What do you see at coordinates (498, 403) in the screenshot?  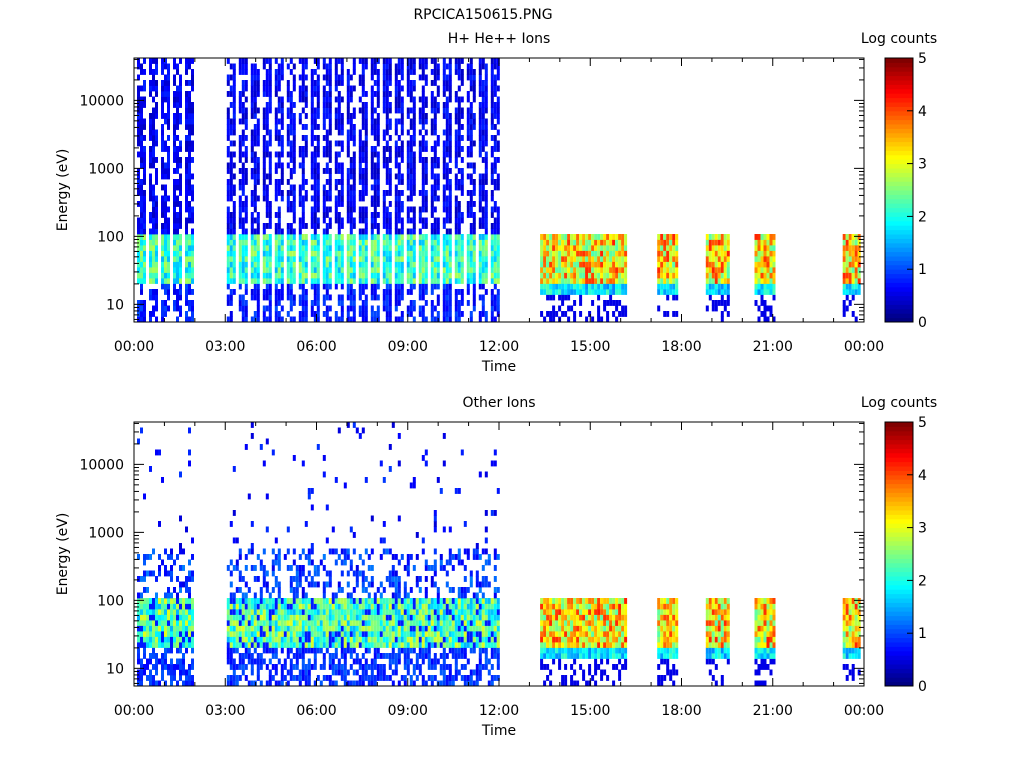 I see `panel-title: Other Ions` at bounding box center [498, 403].